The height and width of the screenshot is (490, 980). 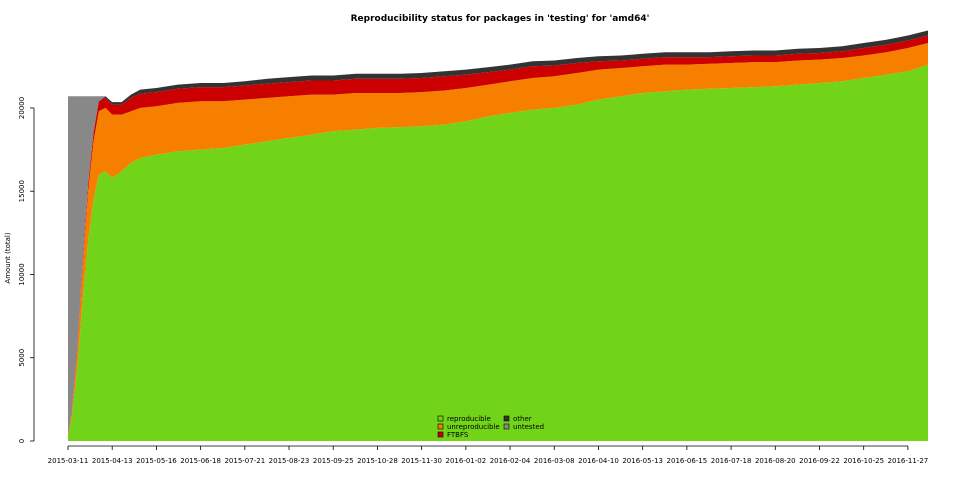 What do you see at coordinates (554, 461) in the screenshot?
I see `x-tick-label: 2016-03-08` at bounding box center [554, 461].